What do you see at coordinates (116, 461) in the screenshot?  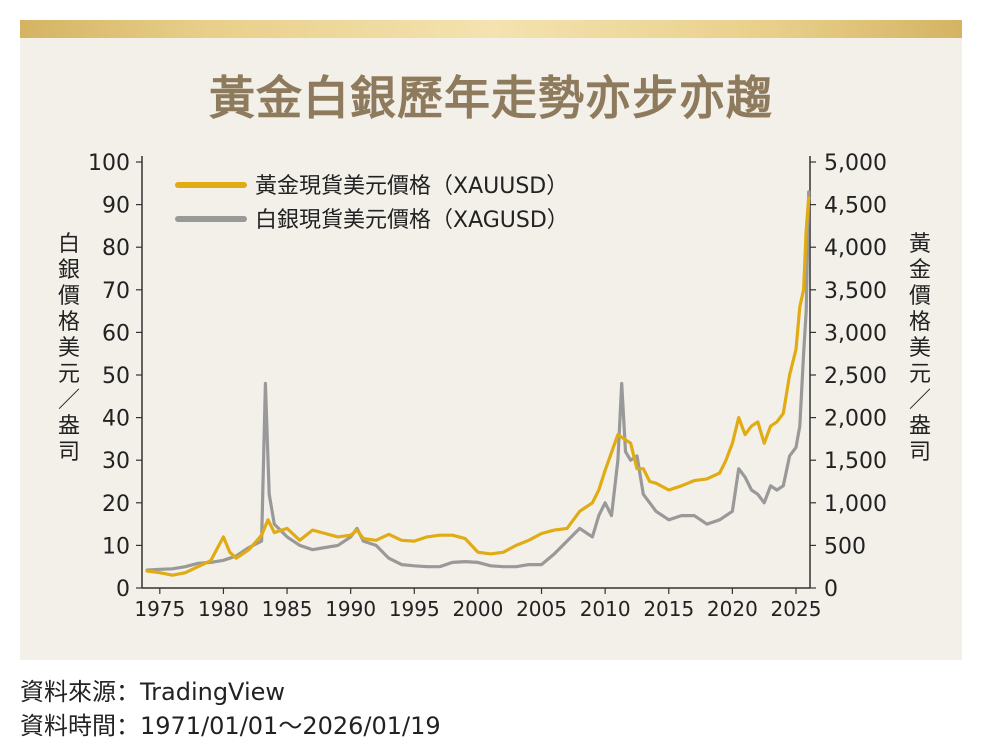 I see `left-tick-label: 30` at bounding box center [116, 461].